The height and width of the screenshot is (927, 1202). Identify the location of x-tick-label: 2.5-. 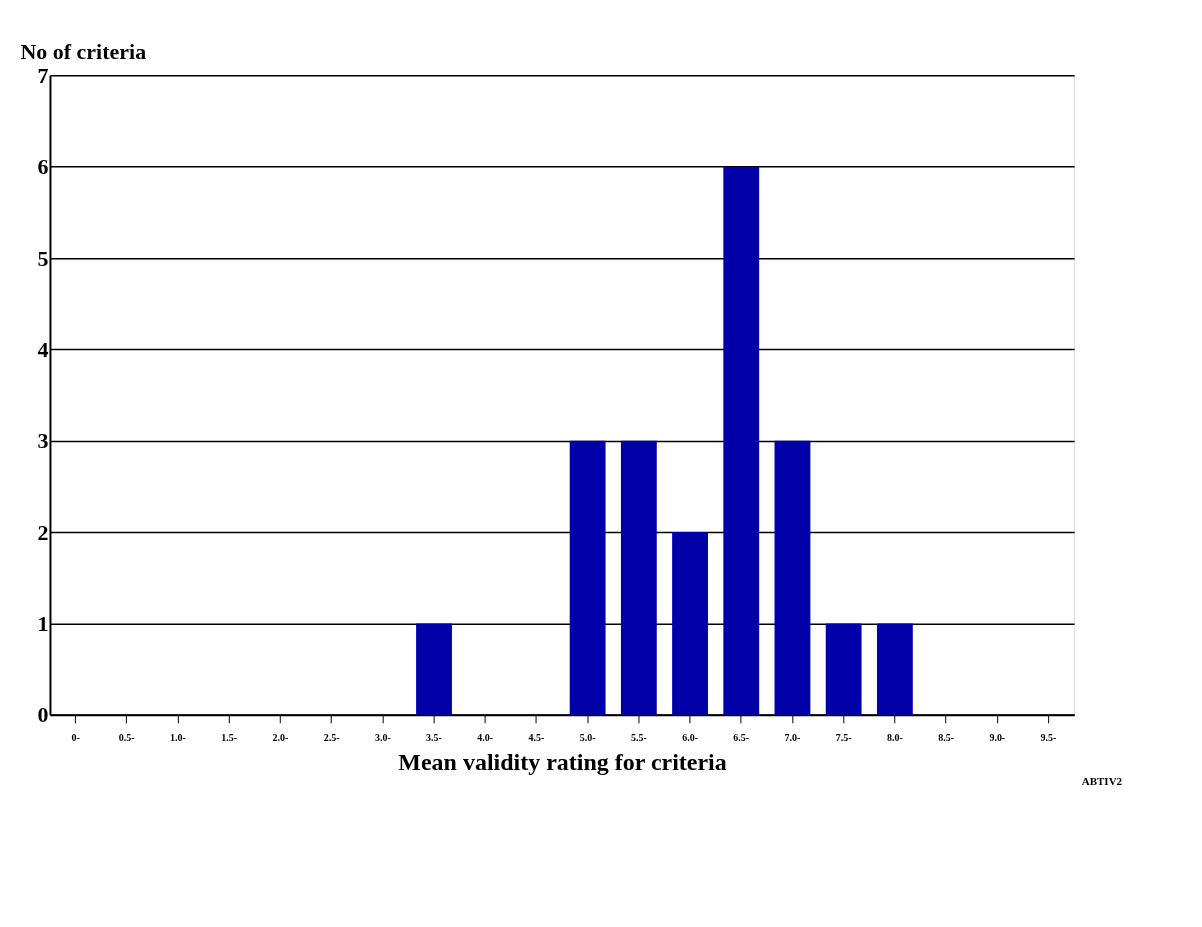
(331, 738).